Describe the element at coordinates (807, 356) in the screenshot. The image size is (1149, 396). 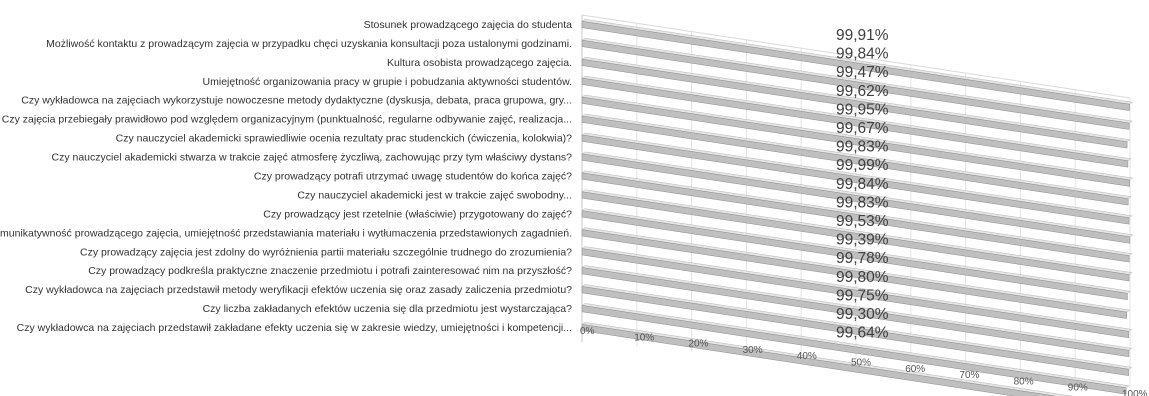
I see `x-tick-label: 40%` at that location.